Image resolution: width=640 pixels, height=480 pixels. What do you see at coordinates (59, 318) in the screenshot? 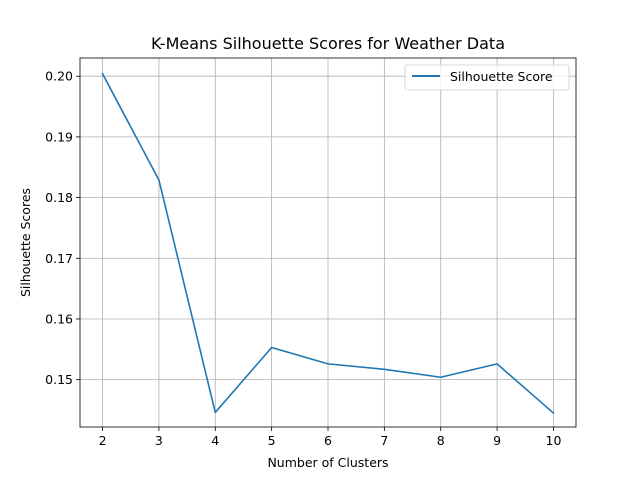
I see `y-tick-label: 0.16` at bounding box center [59, 318].